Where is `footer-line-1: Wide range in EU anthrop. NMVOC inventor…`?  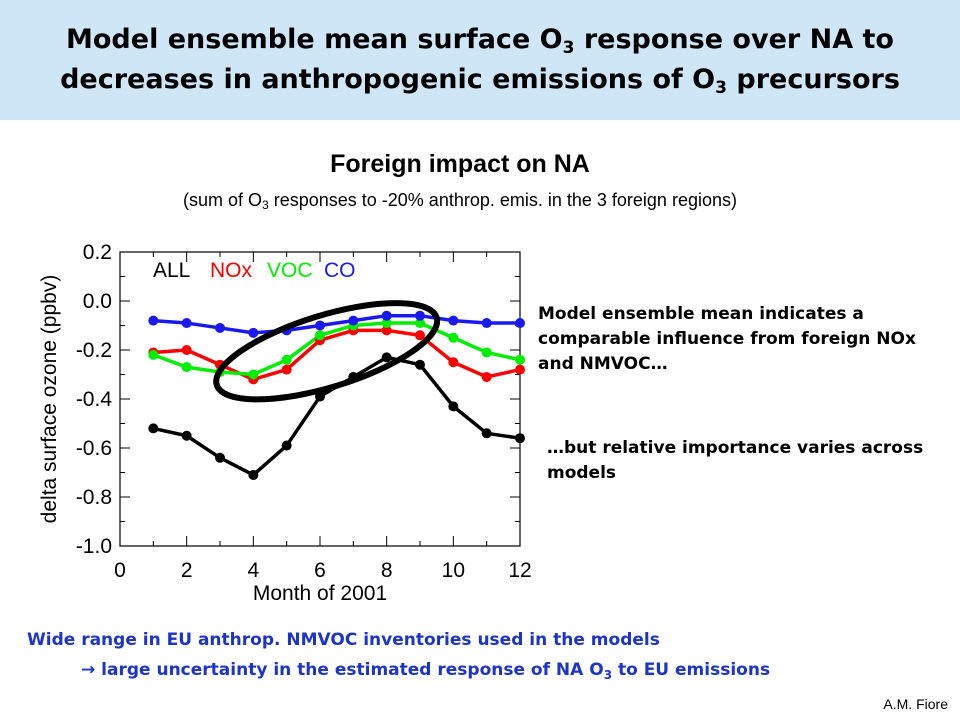
footer-line-1: Wide range in EU anthrop. NMVOC inventor… is located at coordinates (343, 640).